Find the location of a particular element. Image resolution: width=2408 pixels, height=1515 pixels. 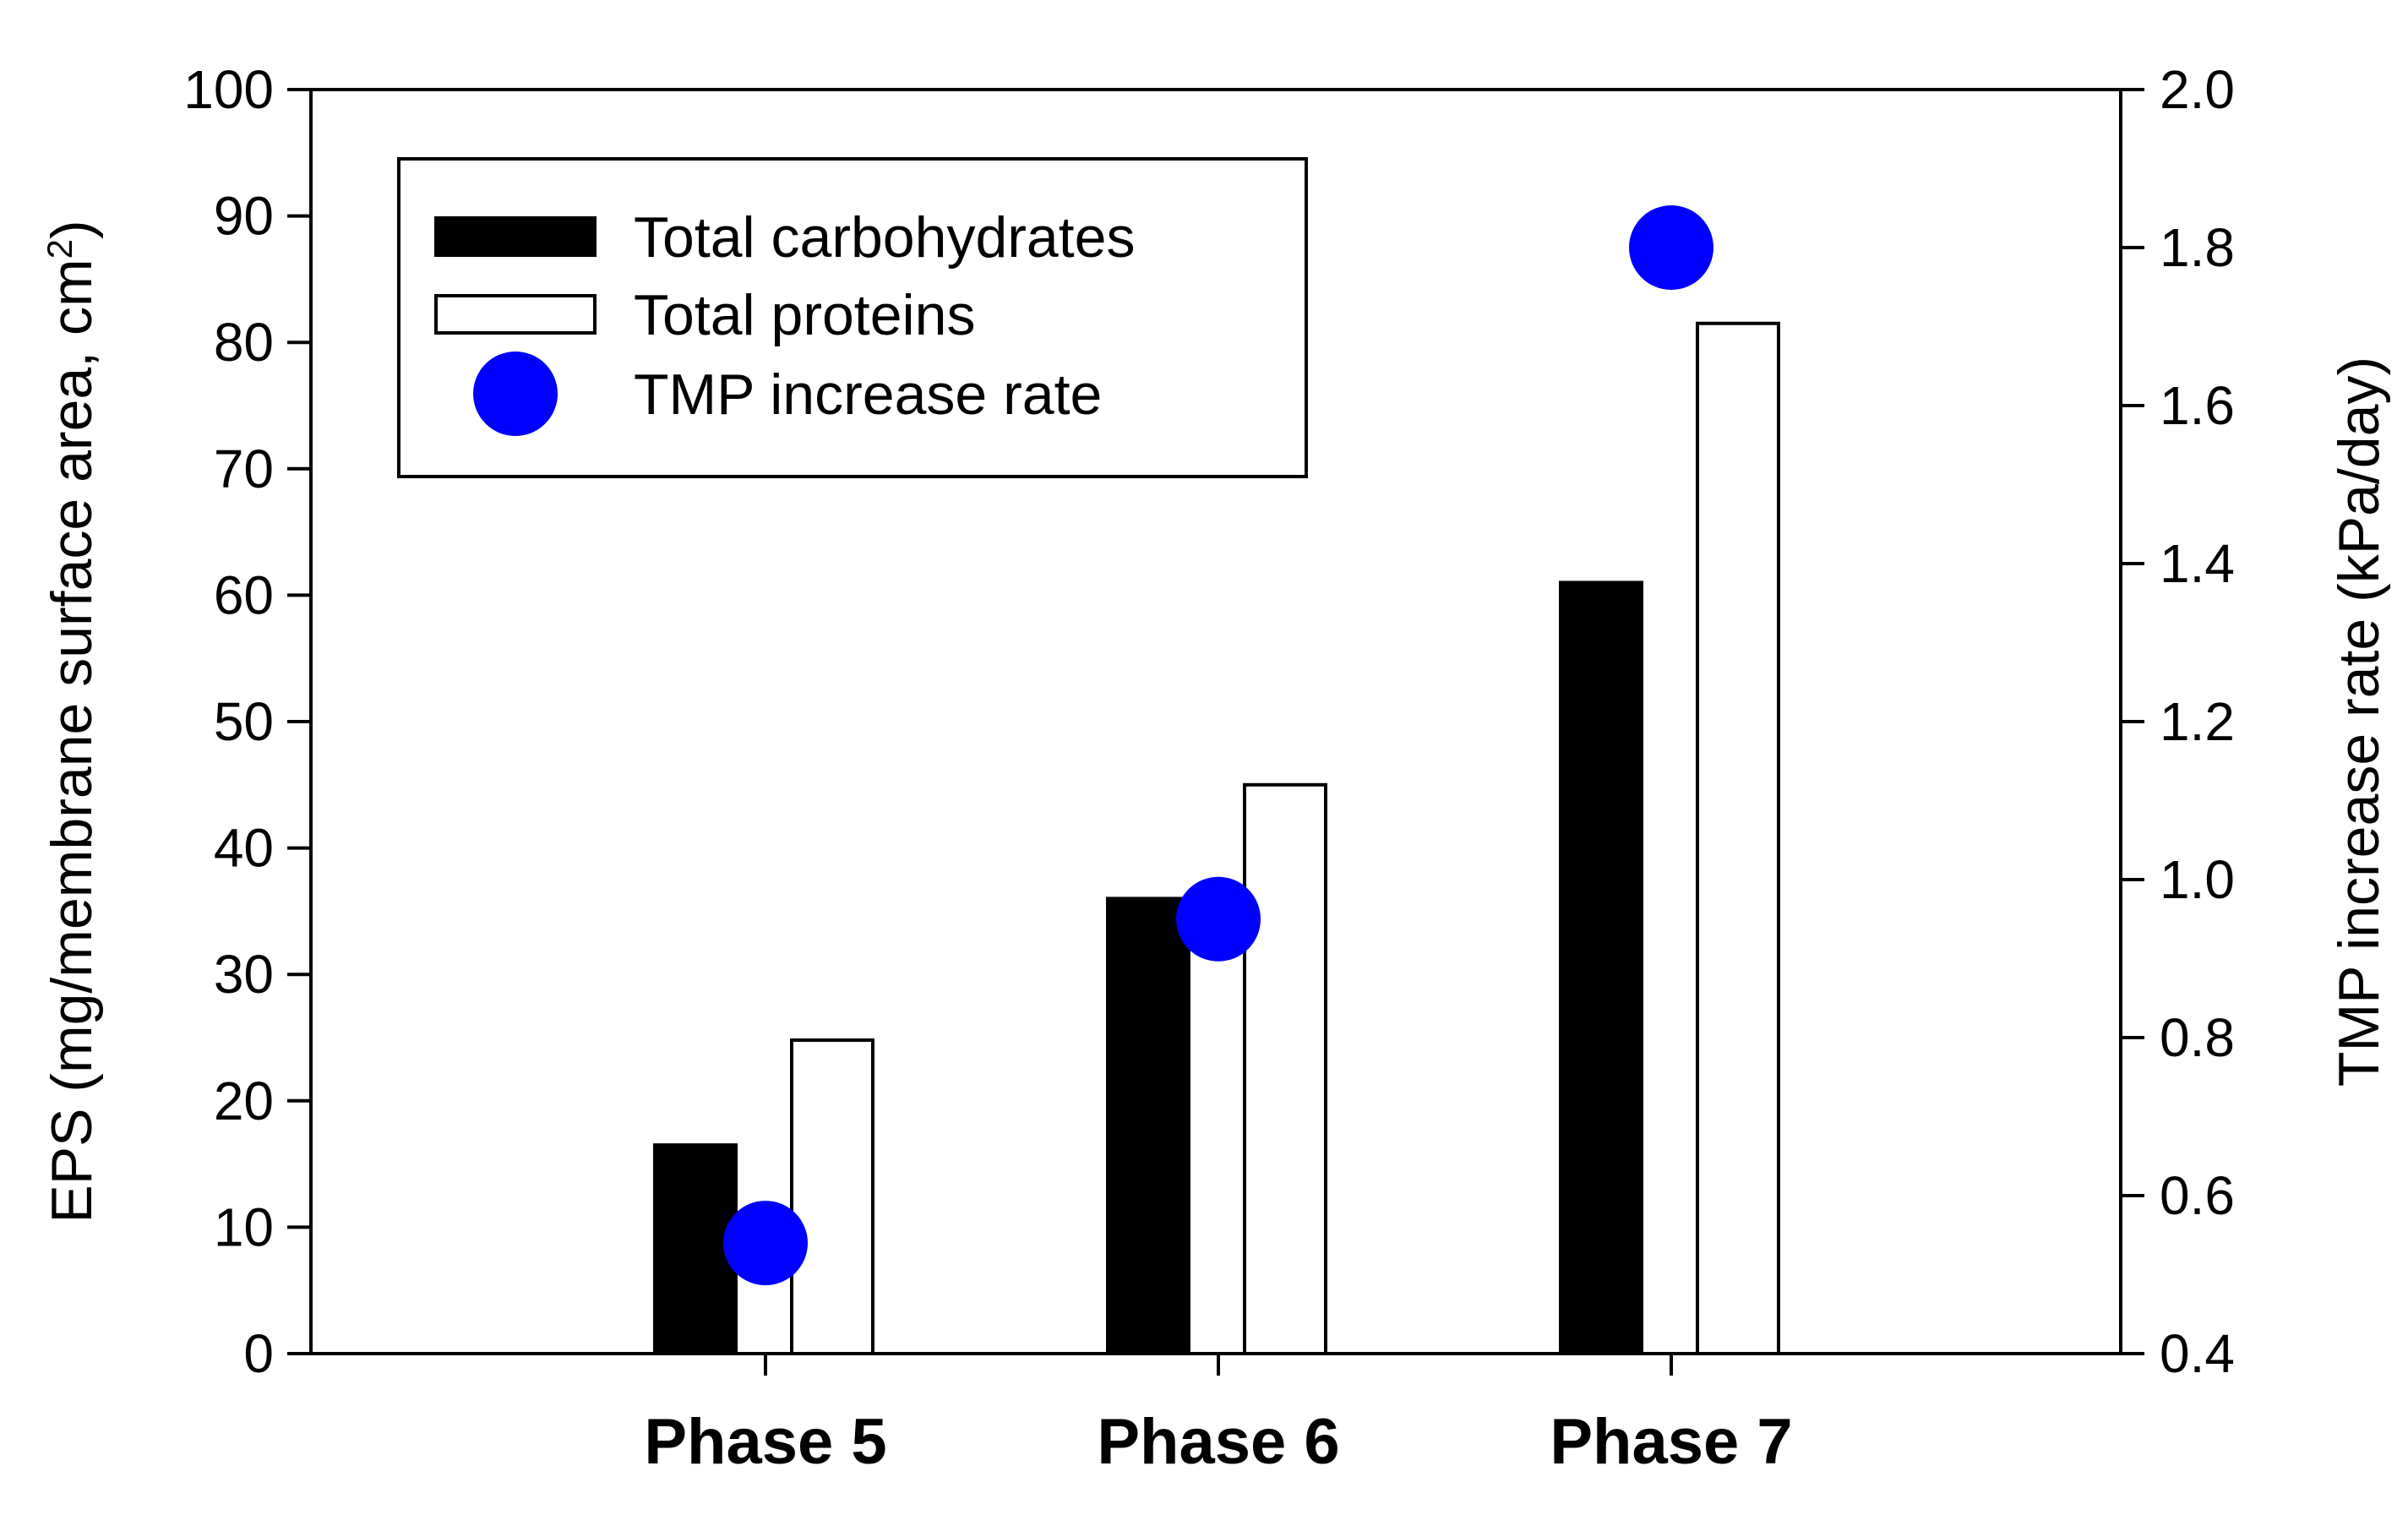

legend-item: Total proteins is located at coordinates (704, 315).